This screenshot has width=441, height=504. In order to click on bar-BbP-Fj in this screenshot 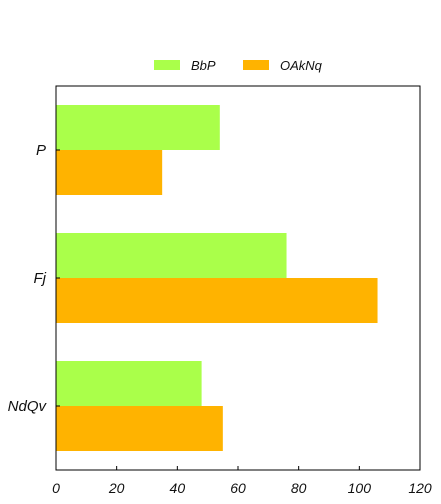, I will do `click(171, 255)`.